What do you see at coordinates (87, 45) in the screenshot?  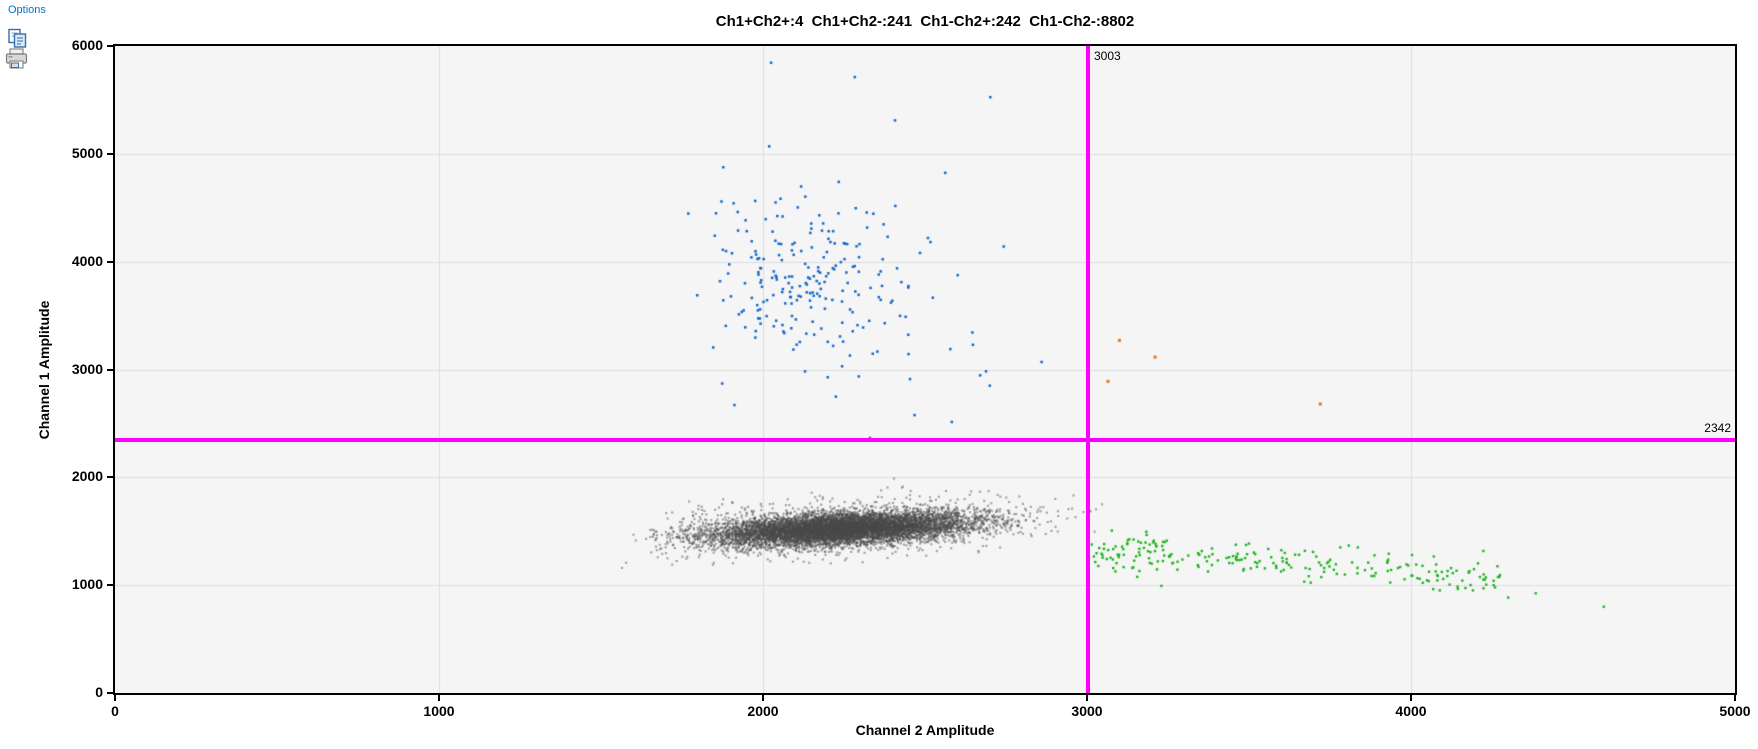 I see `y-tick-label: 6000` at bounding box center [87, 45].